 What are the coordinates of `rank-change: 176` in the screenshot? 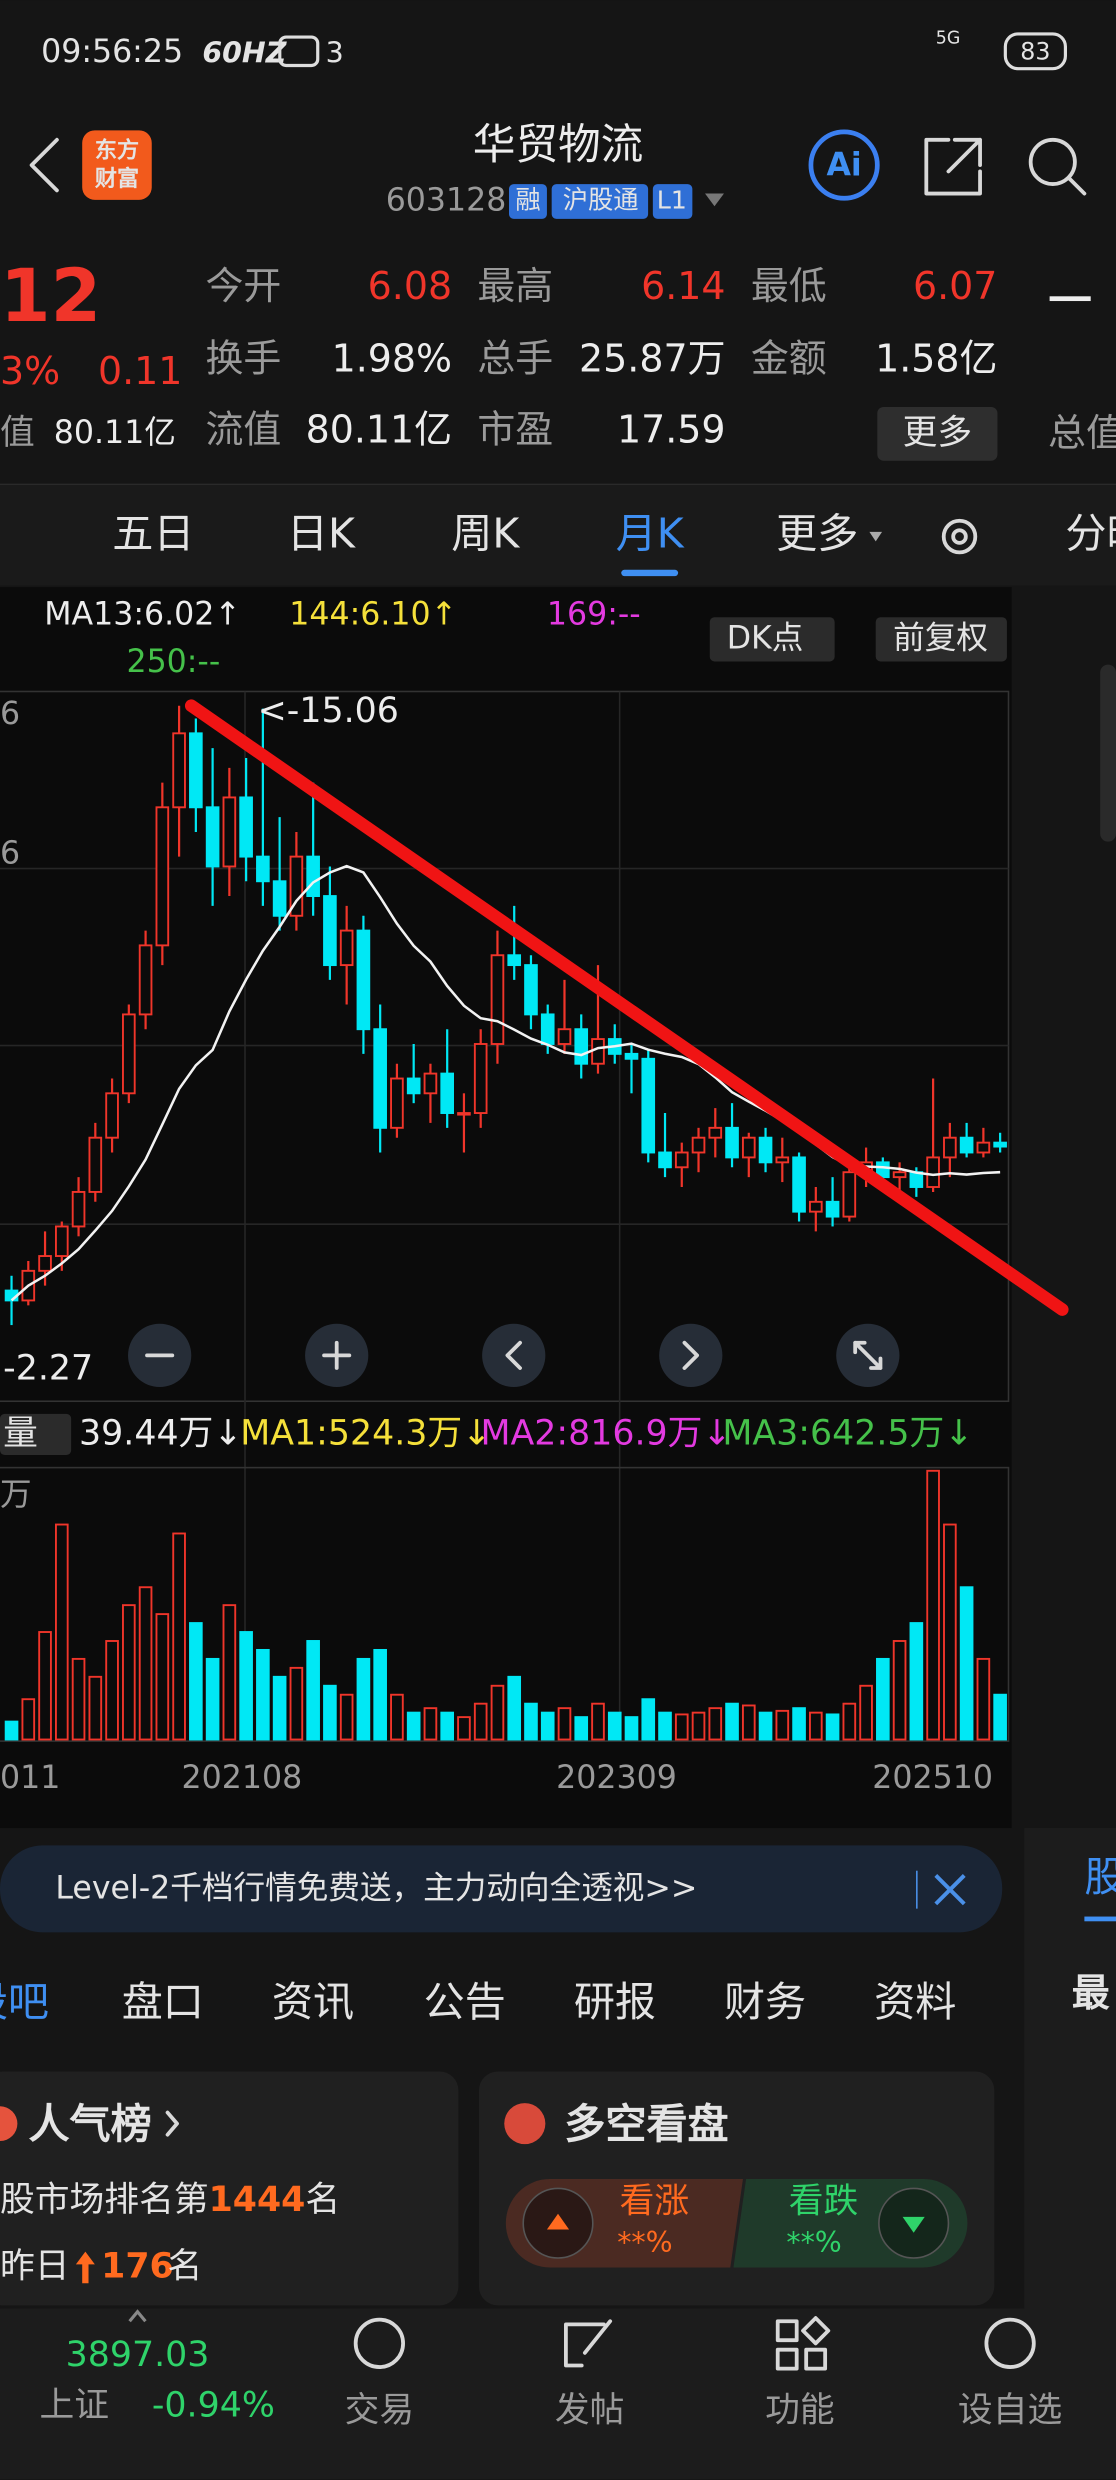 It's located at (137, 2266).